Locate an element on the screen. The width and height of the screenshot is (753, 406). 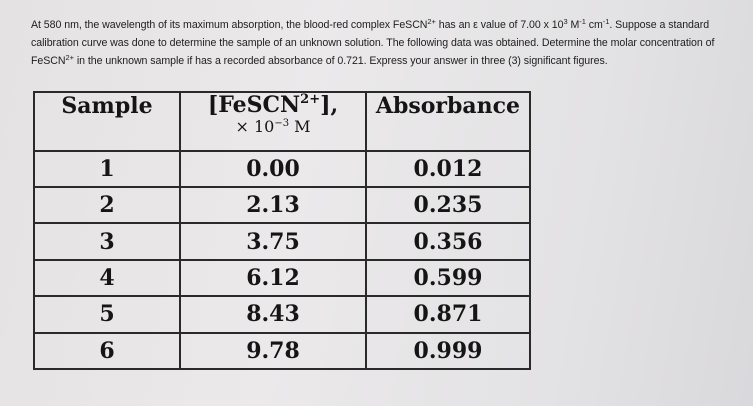
header-unit-text: × 10 is located at coordinates (255, 126).